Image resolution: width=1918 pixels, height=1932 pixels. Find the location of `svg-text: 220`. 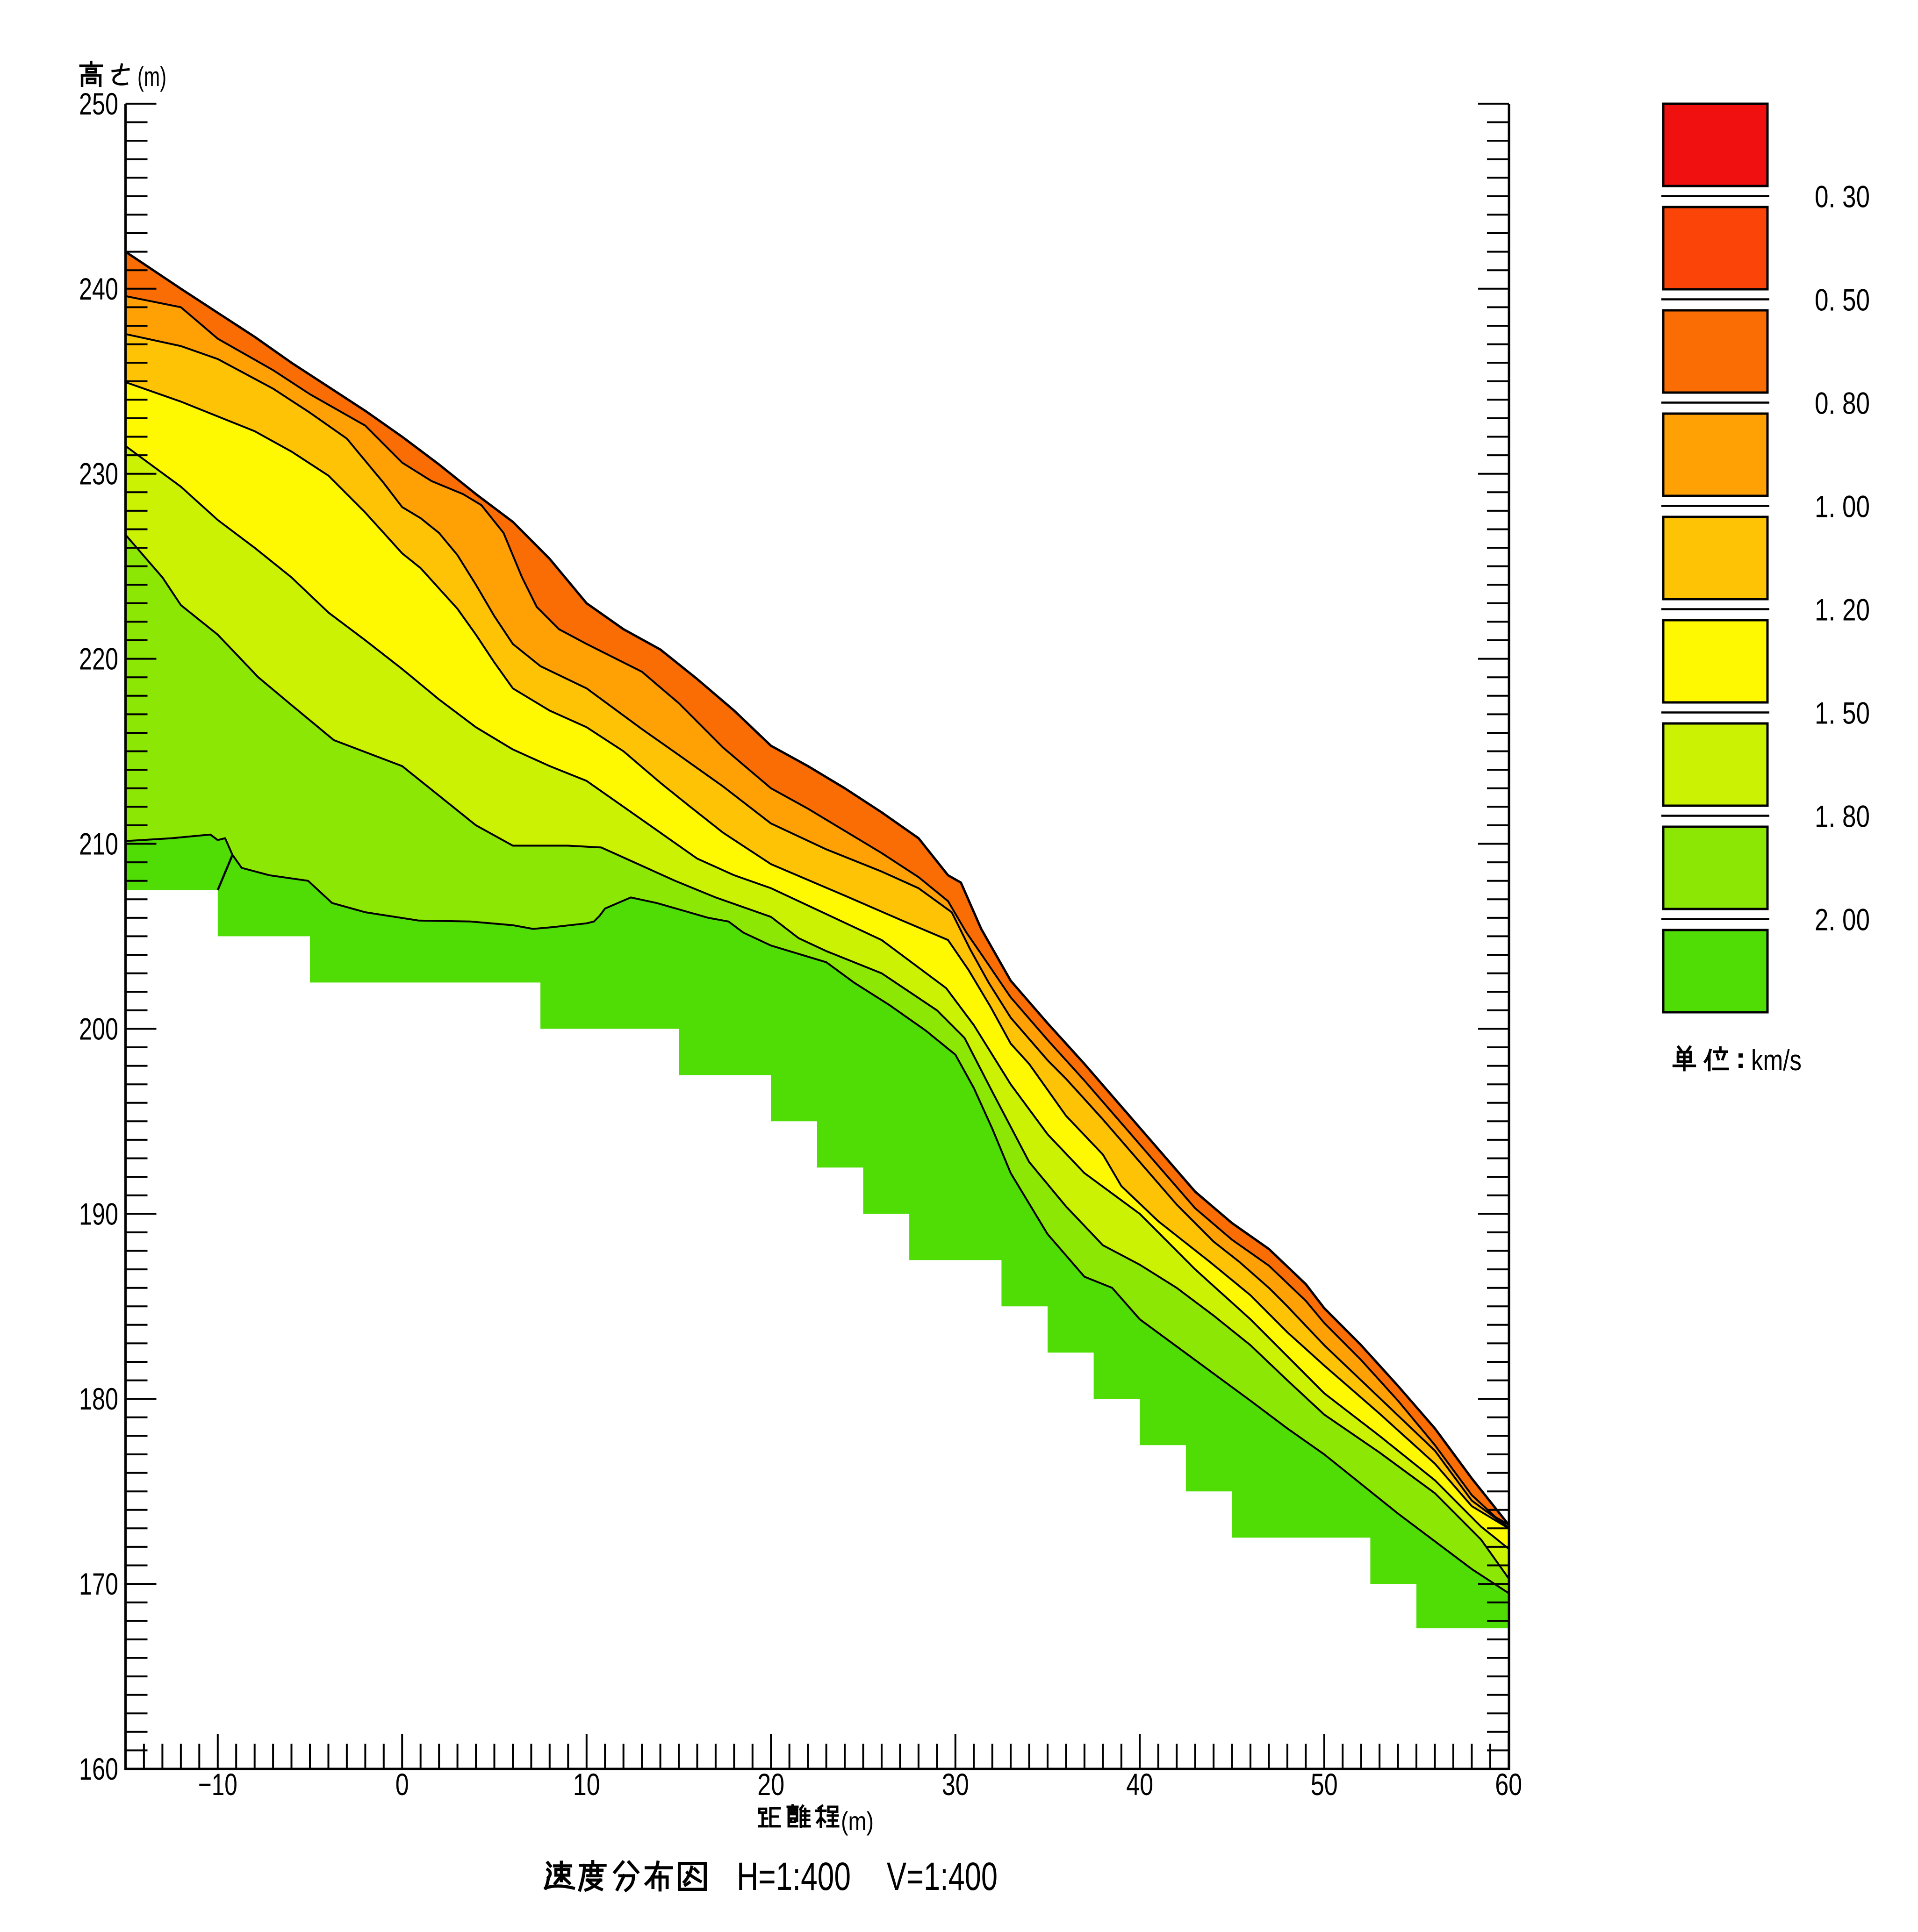

svg-text: 220 is located at coordinates (99, 659).